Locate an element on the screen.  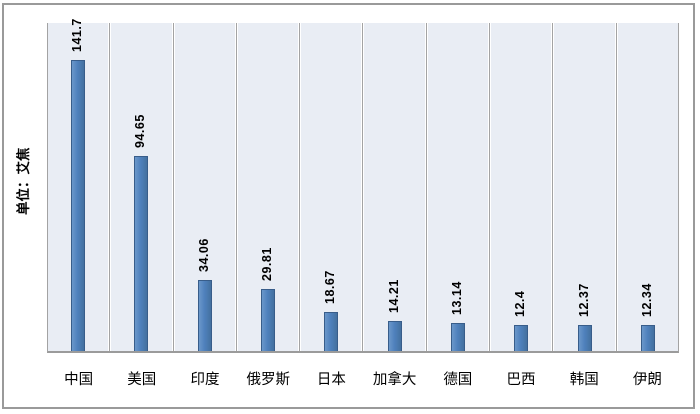
category-band-9: 12.37 is located at coordinates (584, 187).